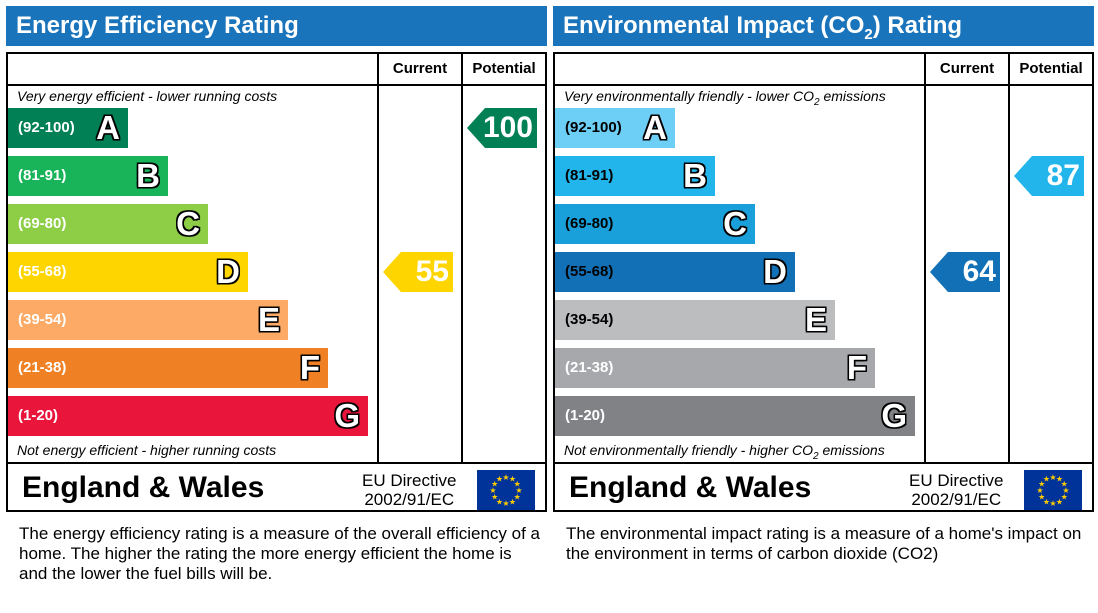  Describe the element at coordinates (852, 96) in the screenshot. I see `top-note-part-2: emissions` at that location.